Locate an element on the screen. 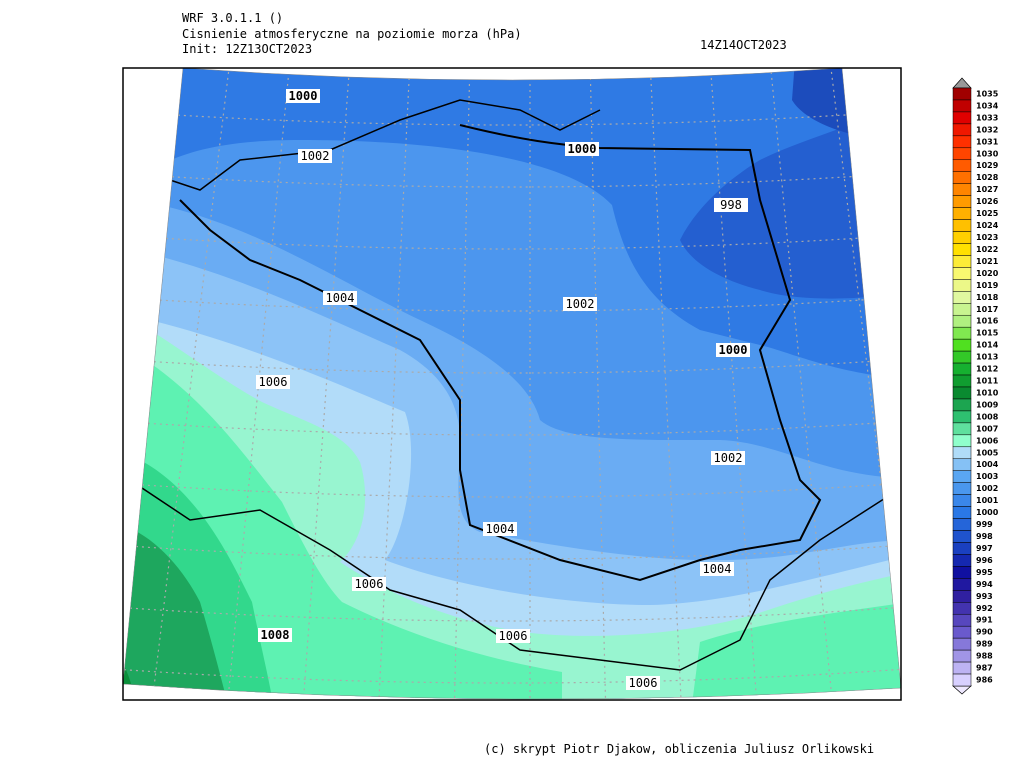 This screenshot has width=1024, height=768. colorbar-label: 995 is located at coordinates (984, 572).